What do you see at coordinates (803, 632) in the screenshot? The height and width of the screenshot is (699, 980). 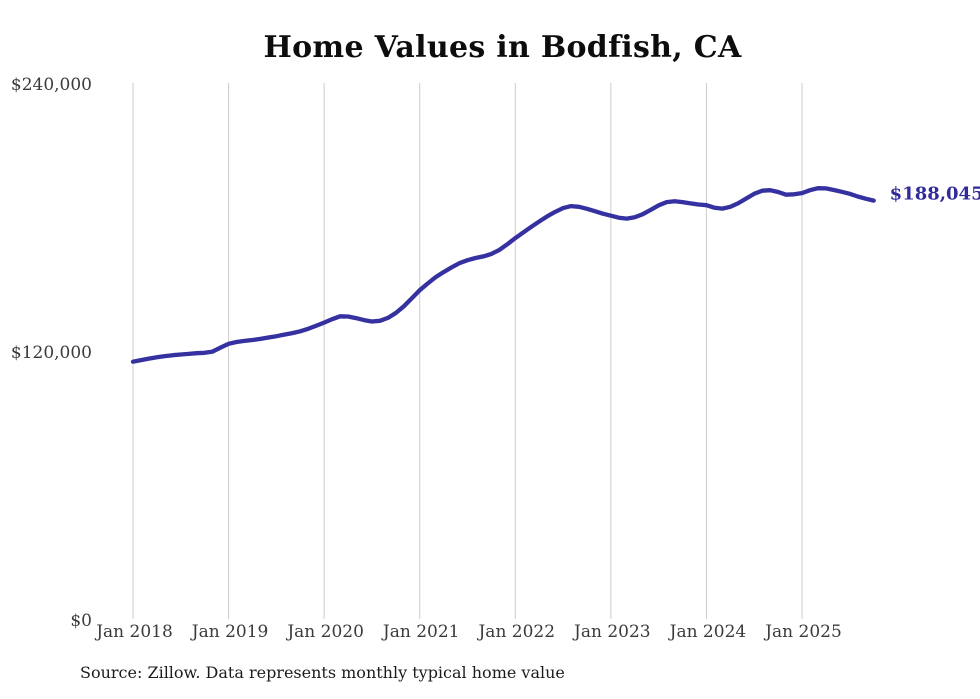 I see `x-axis-tick-label: Jan 2025` at bounding box center [803, 632].